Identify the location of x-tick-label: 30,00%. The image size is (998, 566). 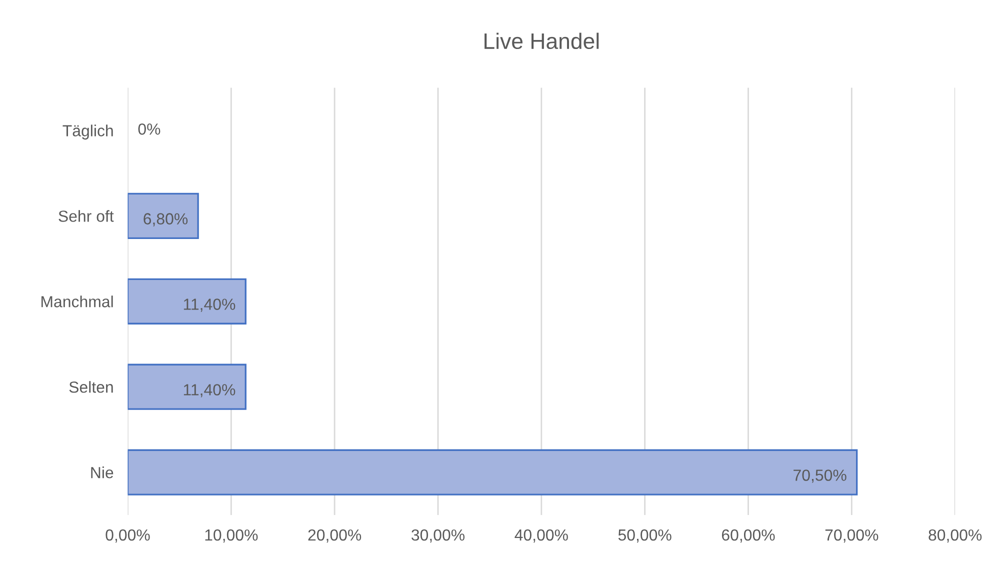
(438, 536).